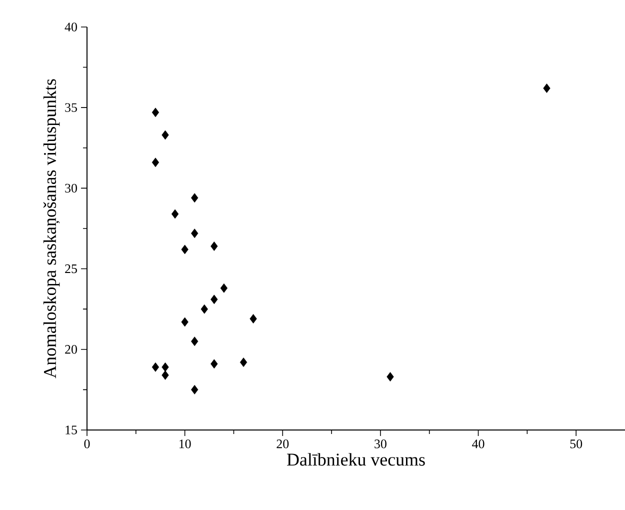 The image size is (625, 510). I want to click on x-tick-label: 10, so click(185, 444).